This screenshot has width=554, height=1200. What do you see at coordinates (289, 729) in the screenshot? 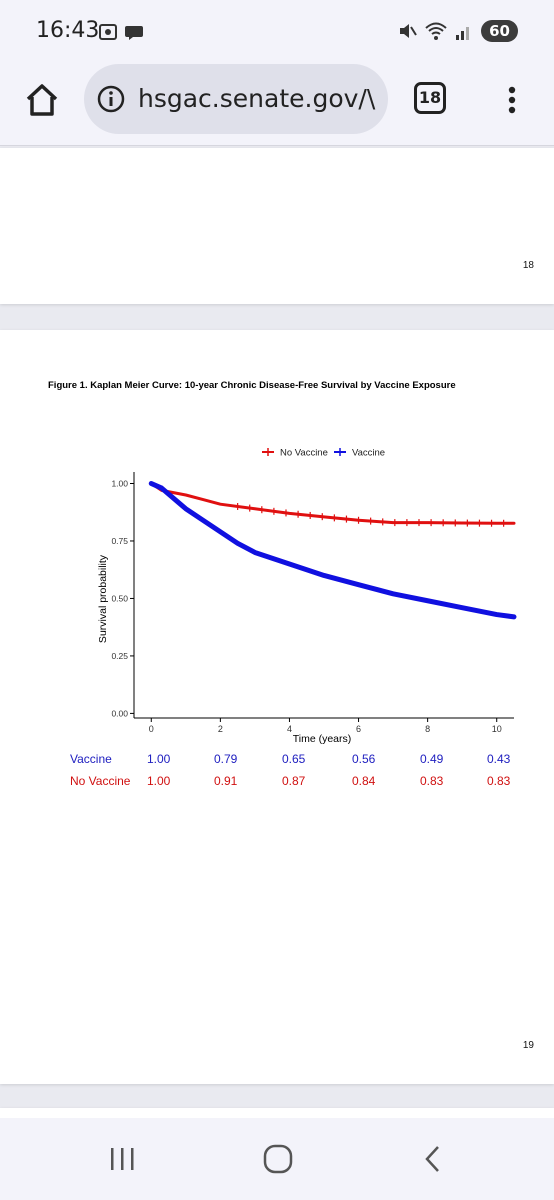
I see `x-tick-label: 4` at bounding box center [289, 729].